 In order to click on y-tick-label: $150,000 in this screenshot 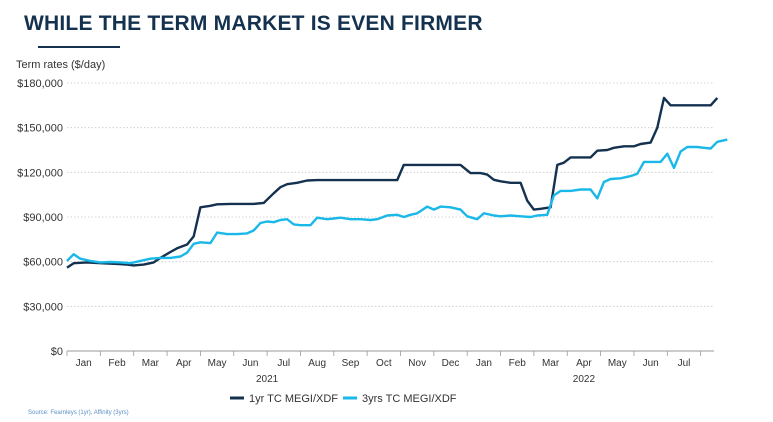, I will do `click(40, 129)`.